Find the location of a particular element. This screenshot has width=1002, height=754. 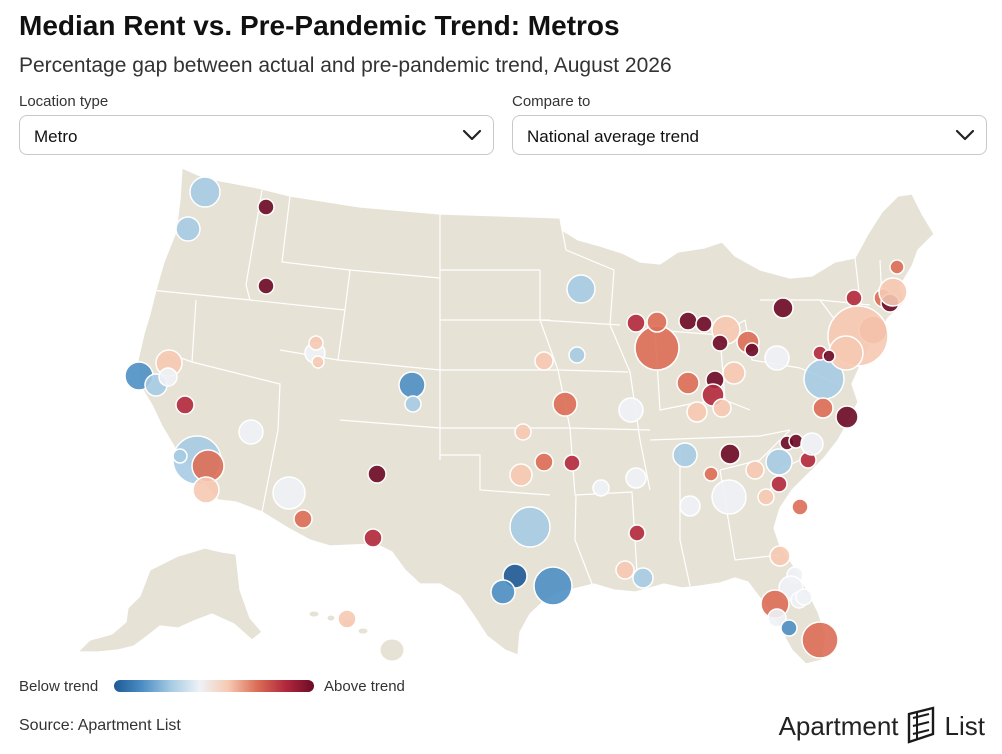

compare-to-label: Compare to is located at coordinates (551, 101).